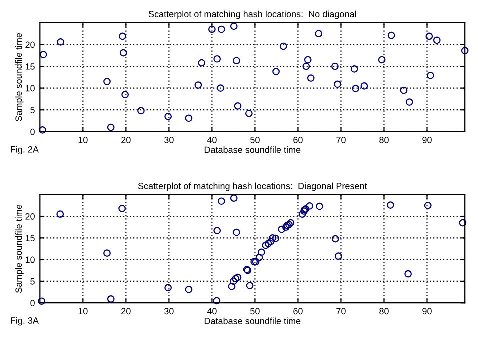 This screenshot has height=348, width=478. What do you see at coordinates (384, 140) in the screenshot?
I see `x-tick-label: 80` at bounding box center [384, 140].